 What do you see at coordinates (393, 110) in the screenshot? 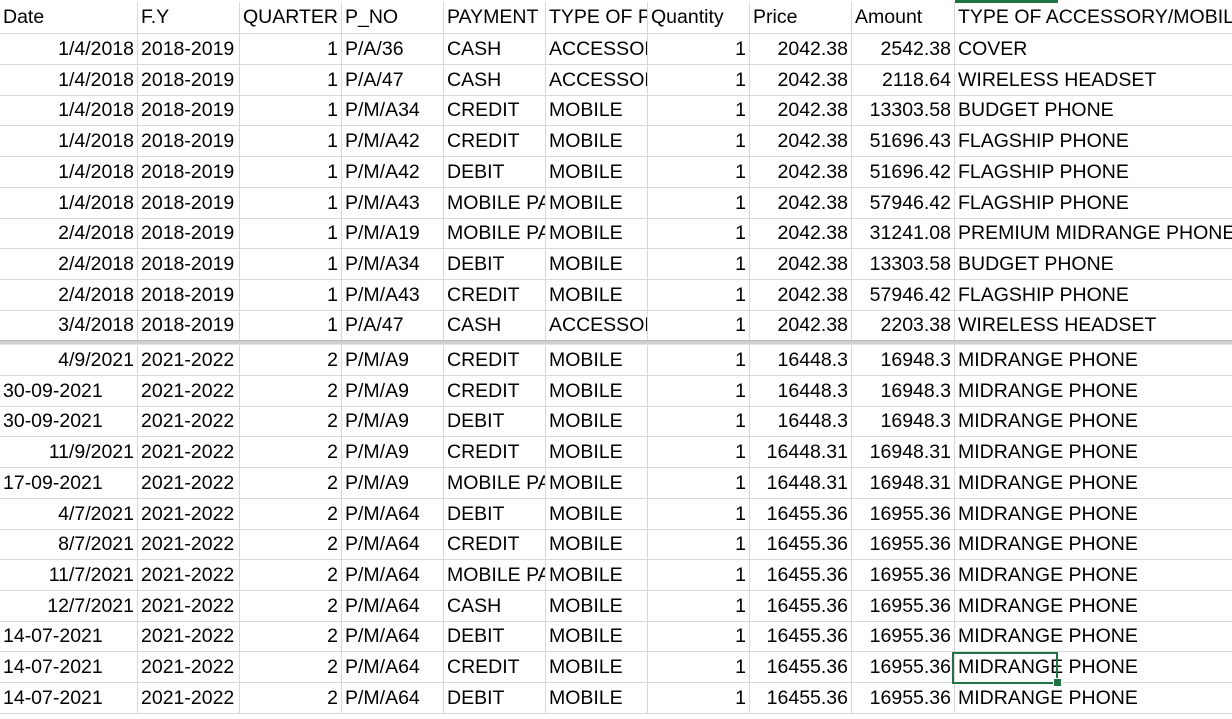
I see `cell-p-no: P/M/A34` at bounding box center [393, 110].